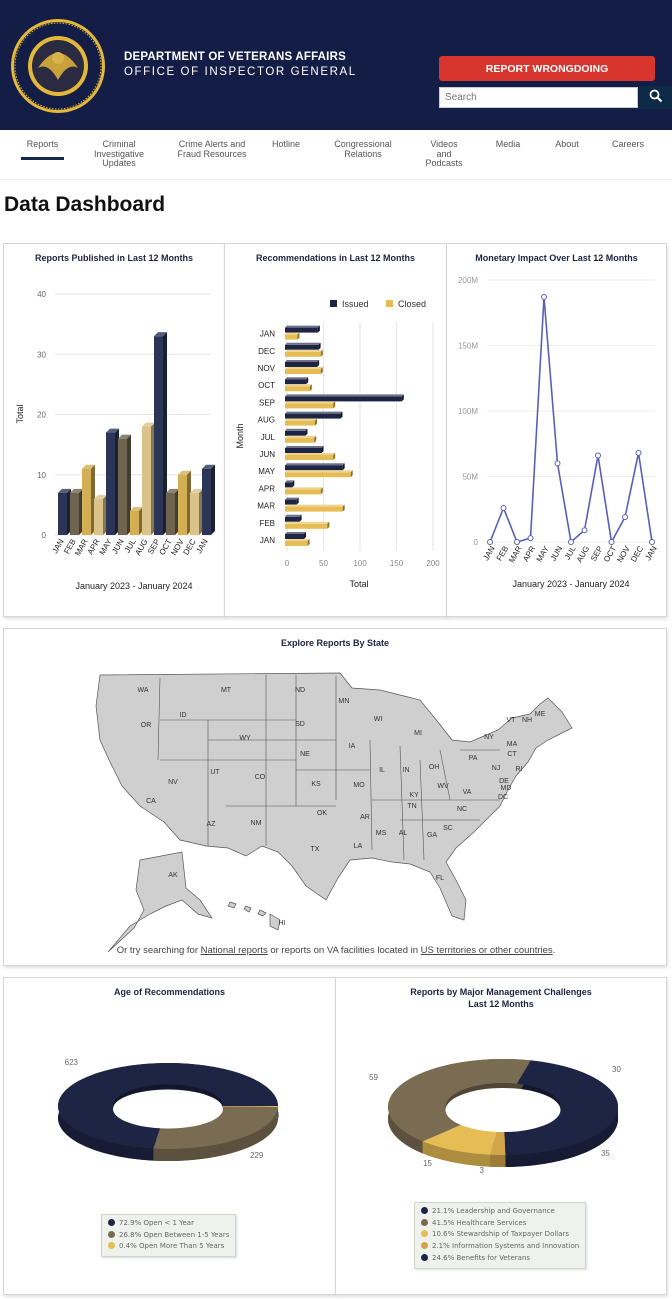  I want to click on search-input, so click(538, 97).